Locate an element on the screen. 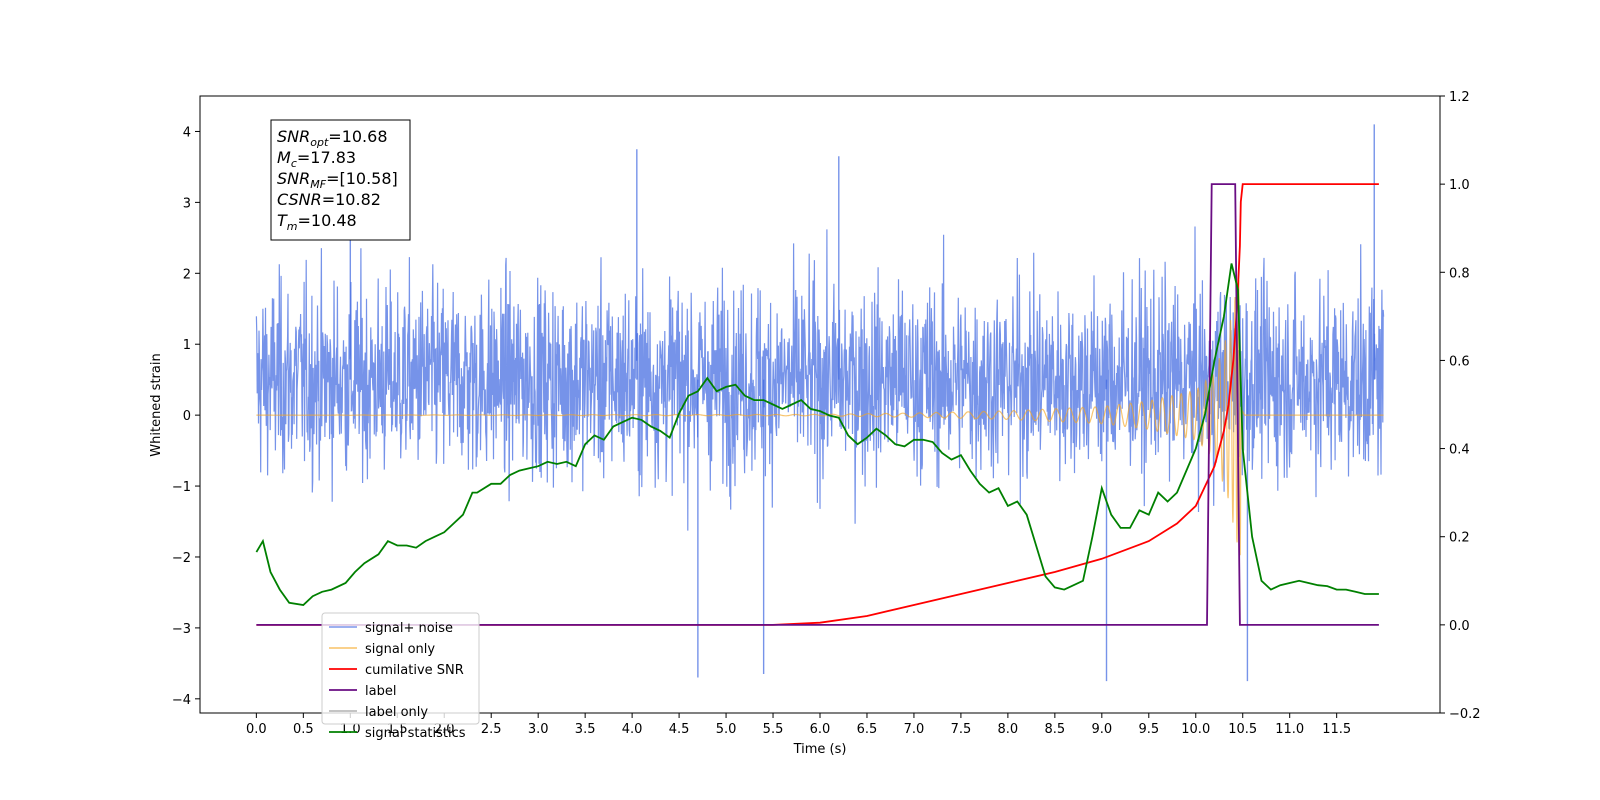 Image resolution: width=1600 pixels, height=800 pixels. y-tick-label: 3 is located at coordinates (187, 203).